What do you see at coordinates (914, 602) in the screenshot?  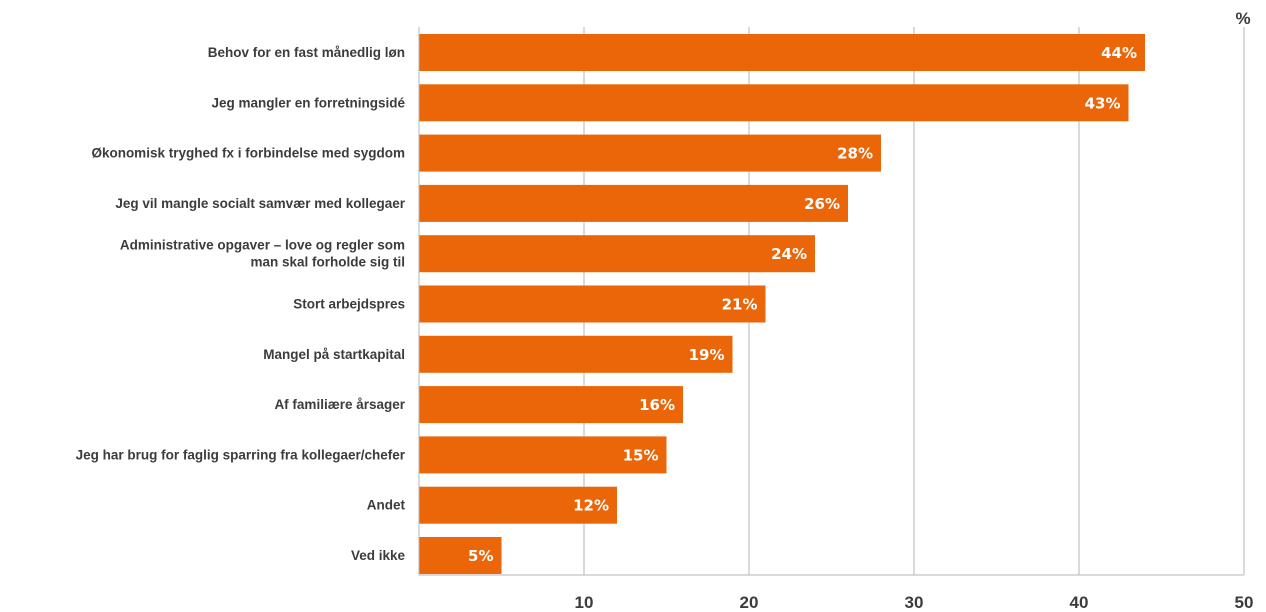 I see `x-tick-label: 30` at bounding box center [914, 602].